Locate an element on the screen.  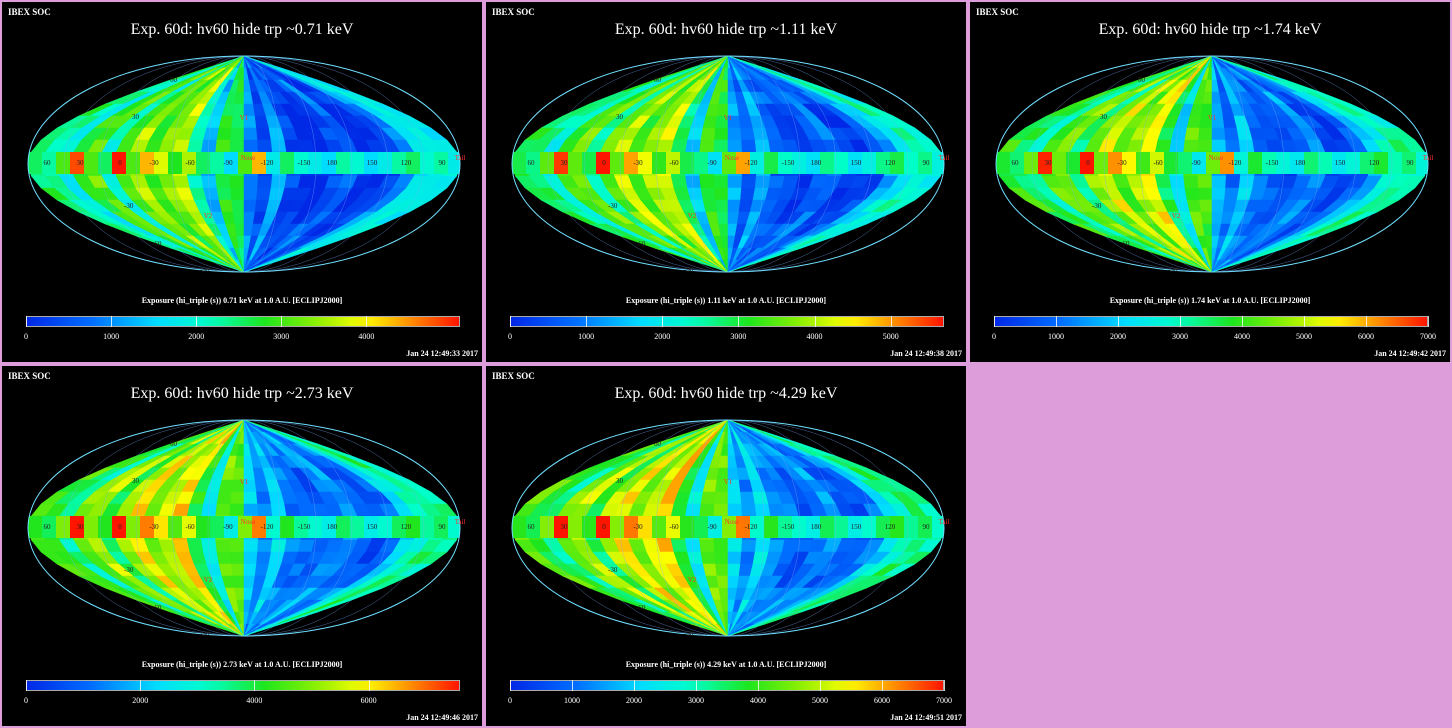
panel-title: Exp. 60d: hv60 hide trp ~4.29 keV is located at coordinates (726, 393).